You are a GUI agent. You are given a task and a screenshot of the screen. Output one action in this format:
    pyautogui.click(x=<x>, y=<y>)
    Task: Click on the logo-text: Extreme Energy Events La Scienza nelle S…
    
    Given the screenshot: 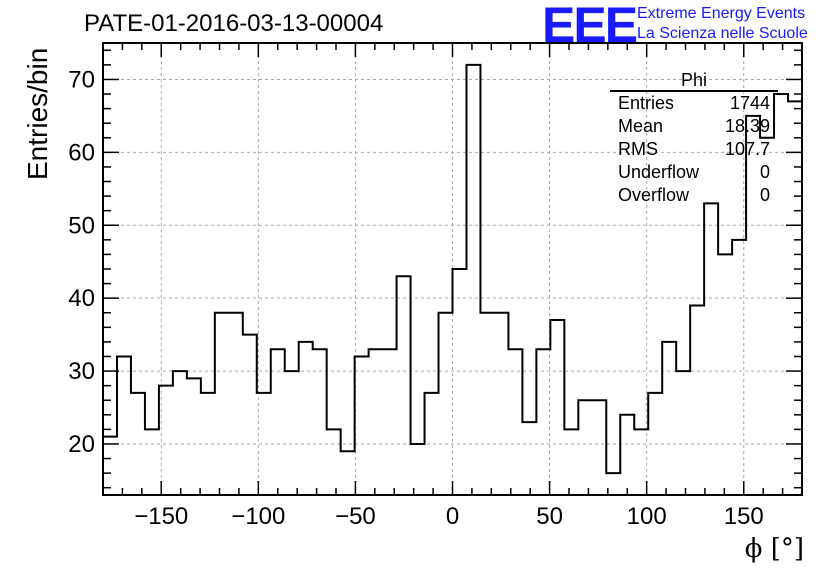 What is the action you would take?
    pyautogui.click(x=722, y=24)
    